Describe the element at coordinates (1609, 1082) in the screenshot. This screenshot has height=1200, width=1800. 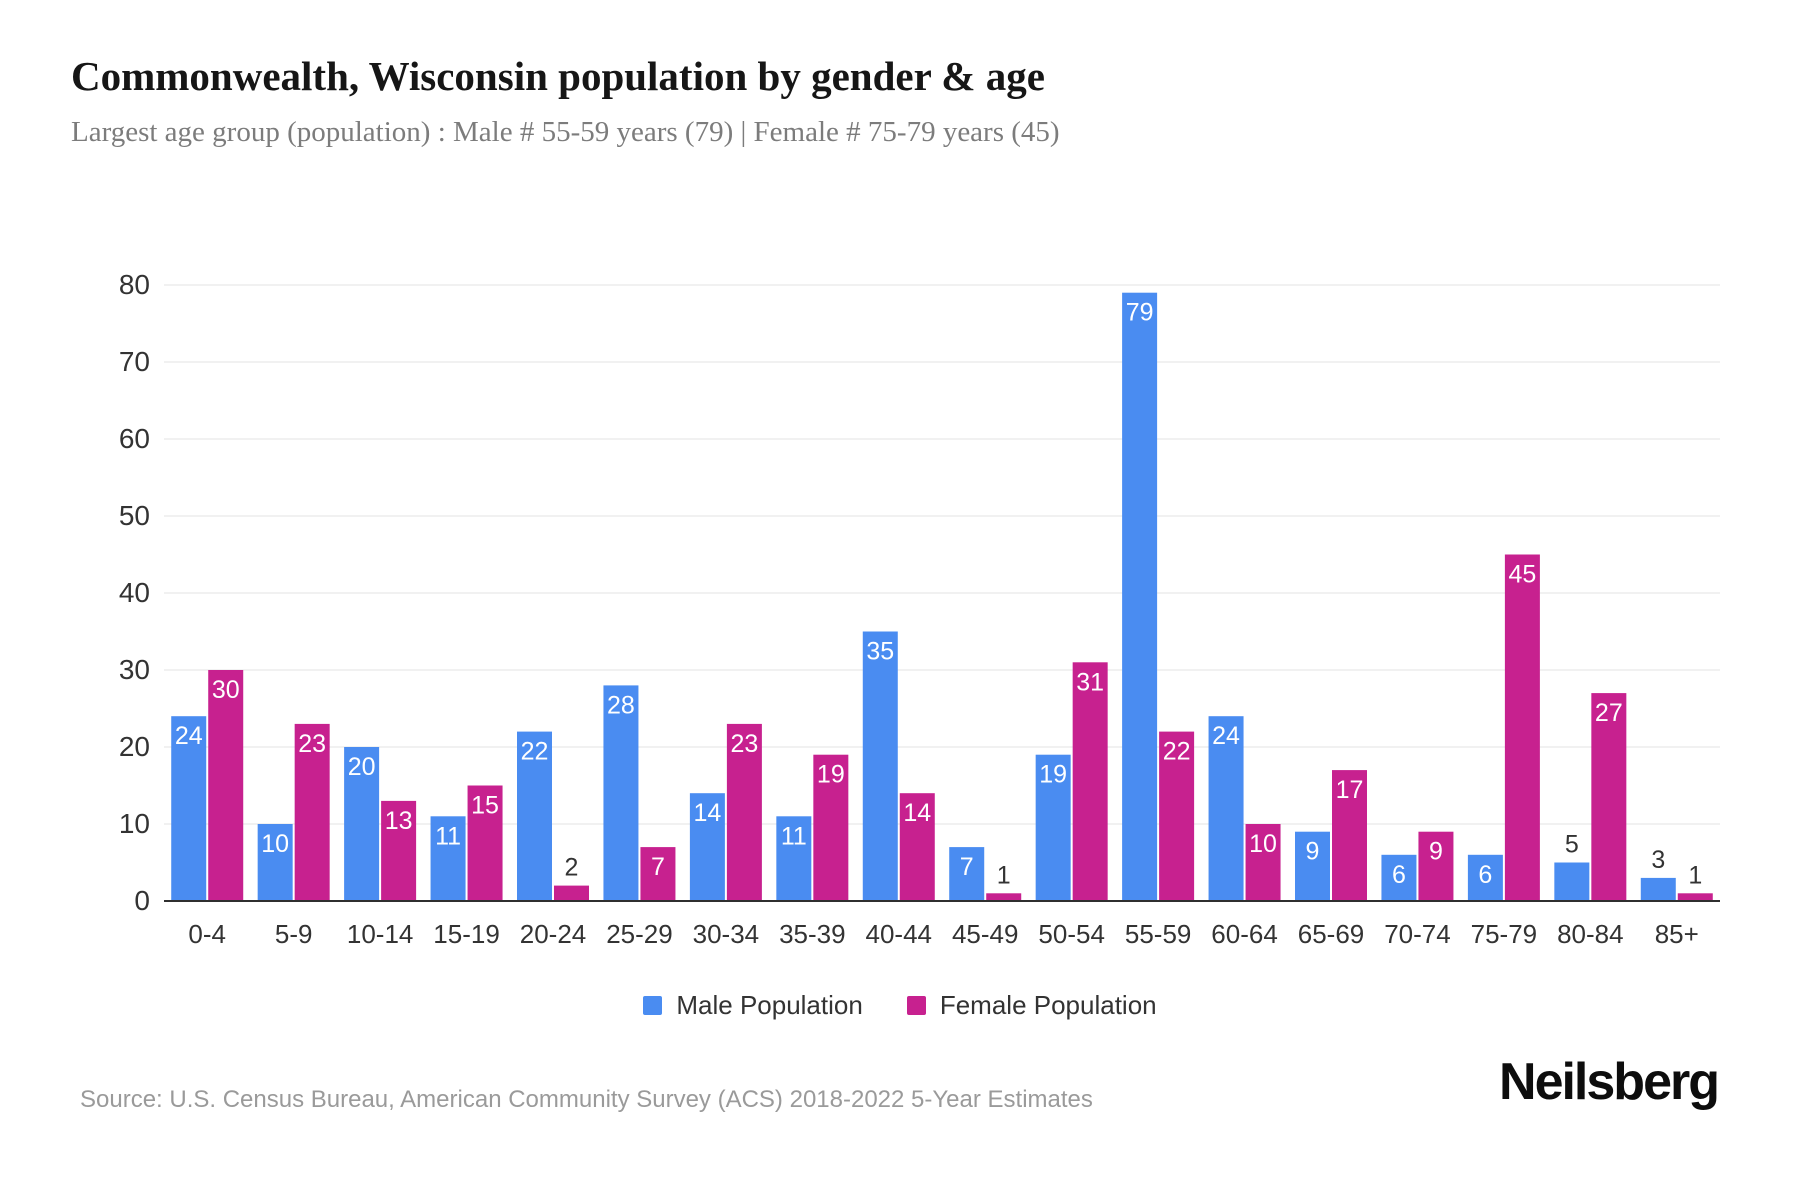
I see `brand-logo: Neilsberg` at that location.